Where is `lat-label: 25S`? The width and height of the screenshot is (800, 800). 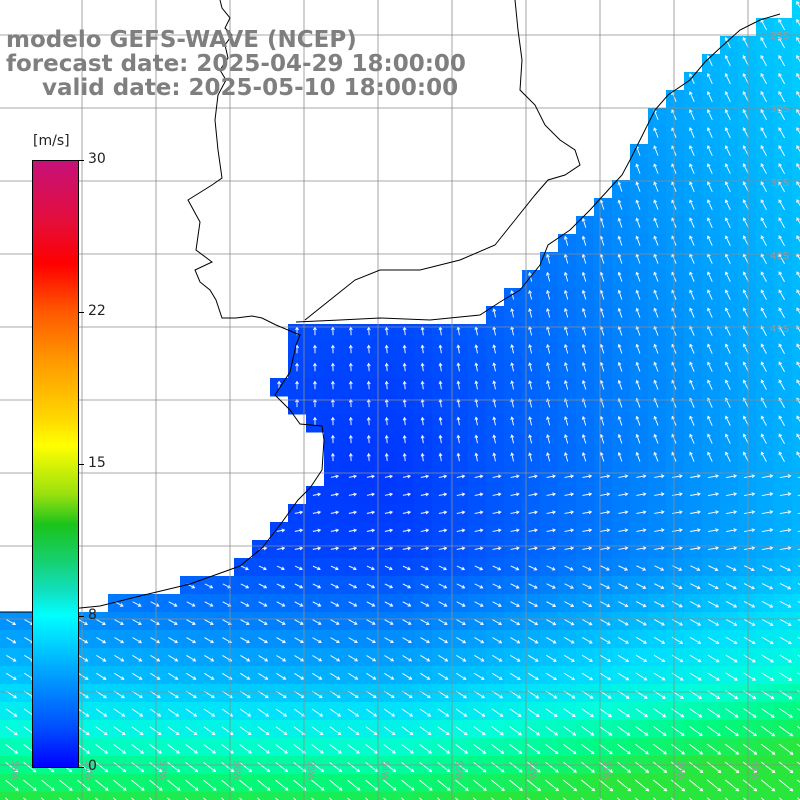 lat-label: 25S is located at coordinates (779, 36).